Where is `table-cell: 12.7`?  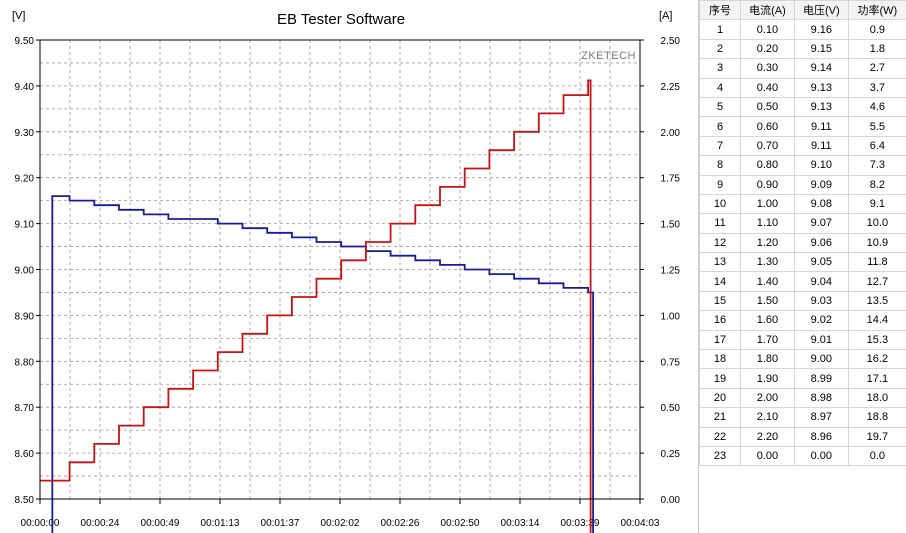
table-cell: 12.7 is located at coordinates (876, 281).